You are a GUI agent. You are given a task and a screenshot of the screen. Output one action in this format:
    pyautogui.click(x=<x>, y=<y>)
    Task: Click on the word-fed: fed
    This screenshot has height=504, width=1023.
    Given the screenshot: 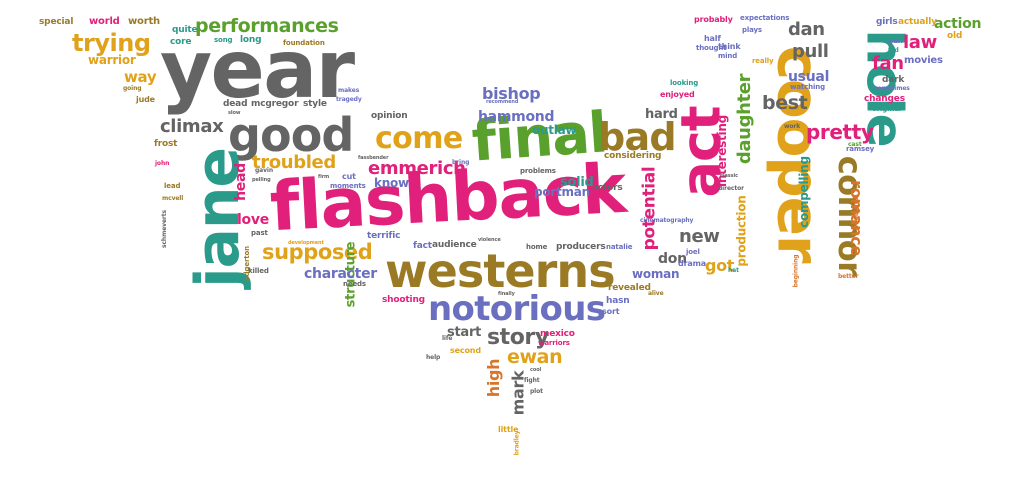 What is the action you would take?
    pyautogui.click(x=893, y=50)
    